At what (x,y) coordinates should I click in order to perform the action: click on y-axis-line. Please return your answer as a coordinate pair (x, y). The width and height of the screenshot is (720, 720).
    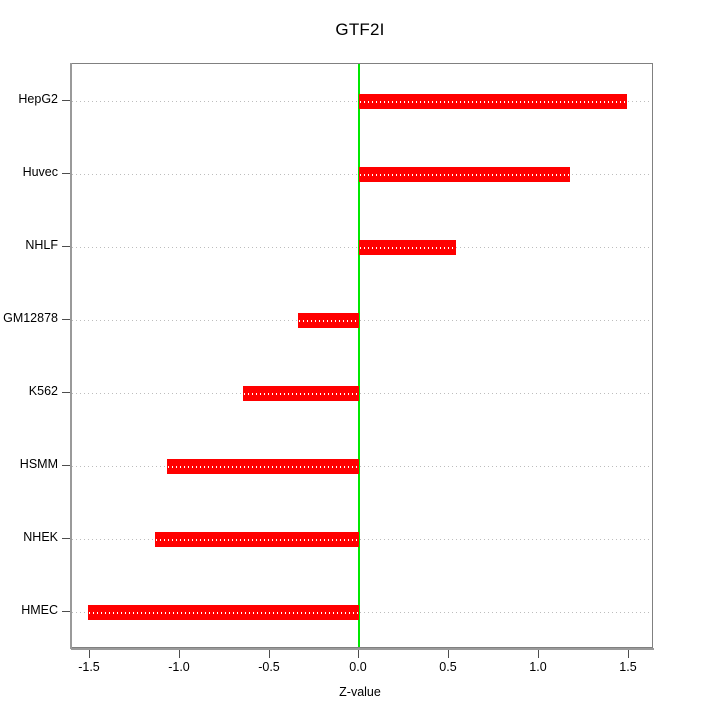
    Looking at the image, I should click on (71, 356).